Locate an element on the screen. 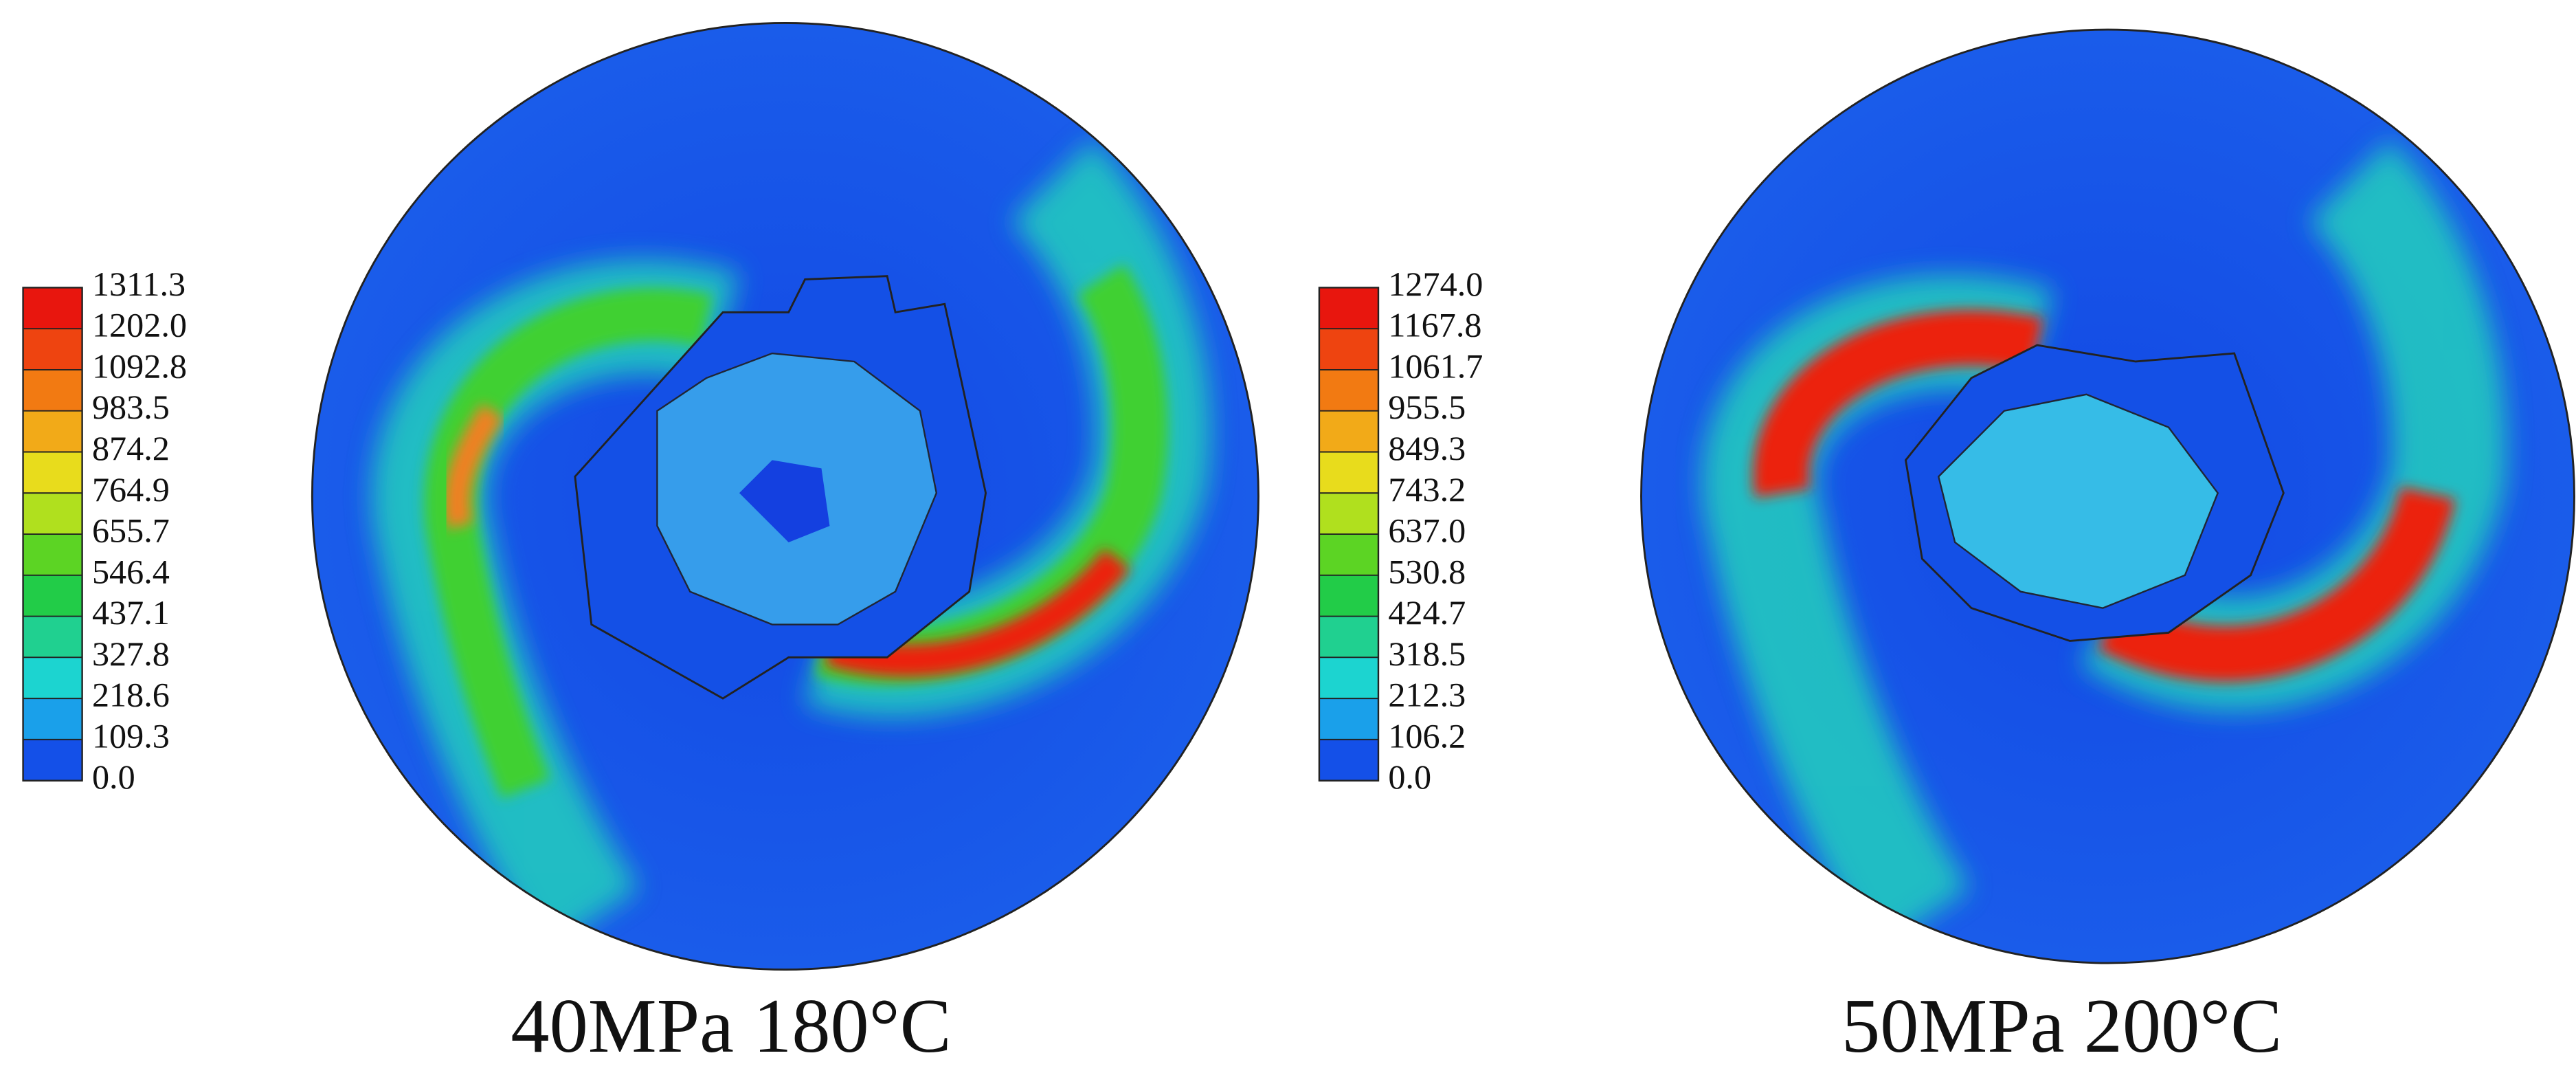 This screenshot has width=2576, height=1084. colorbar-label: 1167.8 is located at coordinates (1435, 325).